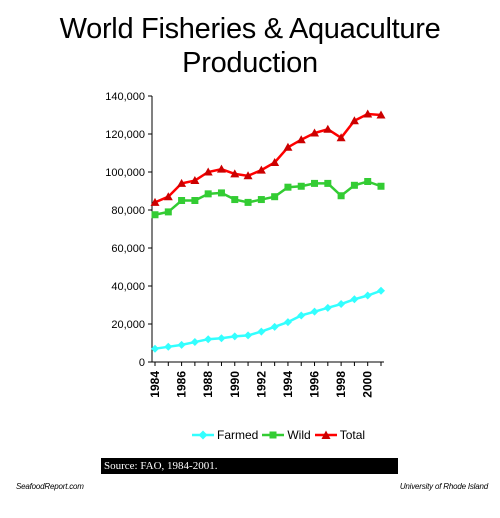 This screenshot has width=500, height=518. Describe the element at coordinates (50, 486) in the screenshot. I see `footer-website: SeafoodReport.com` at that location.